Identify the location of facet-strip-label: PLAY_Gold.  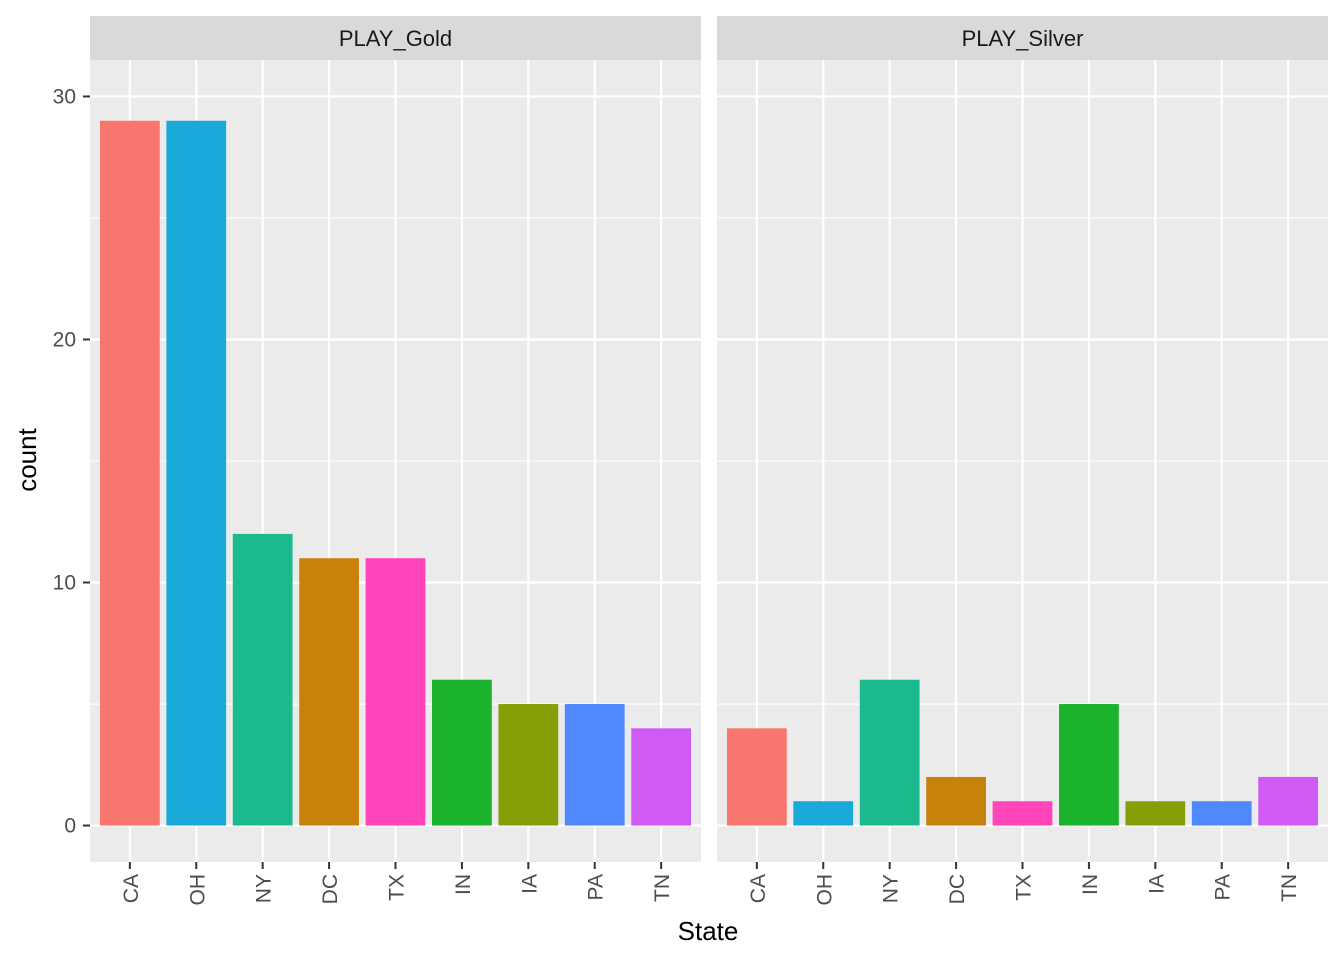
(395, 38).